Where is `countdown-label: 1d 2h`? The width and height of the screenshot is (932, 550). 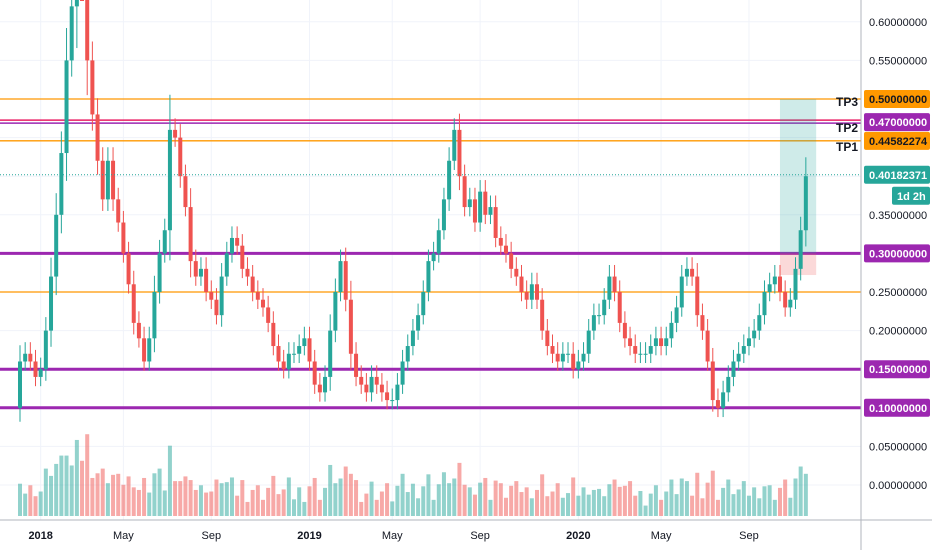 countdown-label: 1d 2h is located at coordinates (911, 197).